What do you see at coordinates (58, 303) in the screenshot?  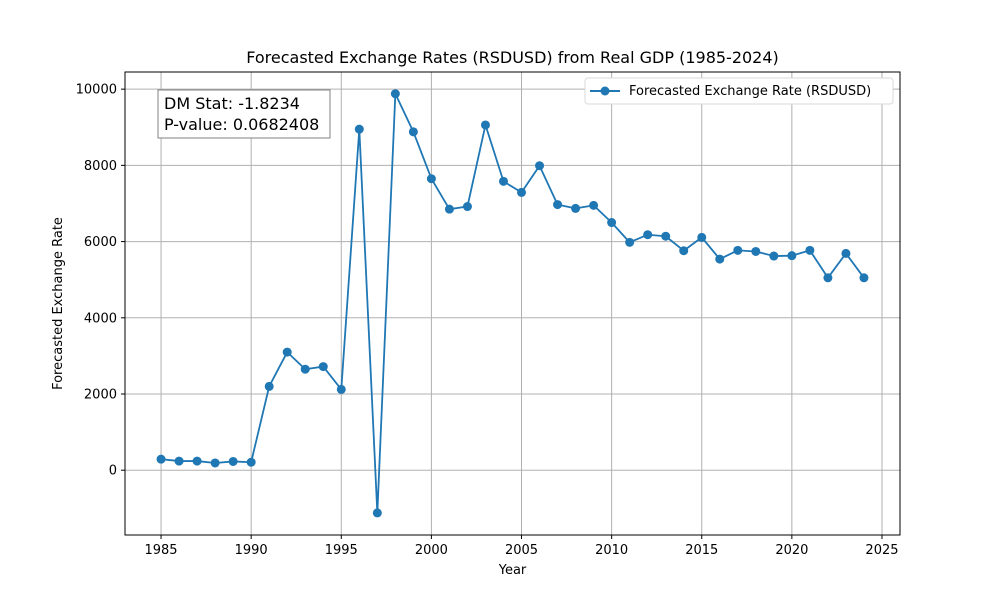 I see `y-axis-label: Forecasted Exchange Rate` at bounding box center [58, 303].